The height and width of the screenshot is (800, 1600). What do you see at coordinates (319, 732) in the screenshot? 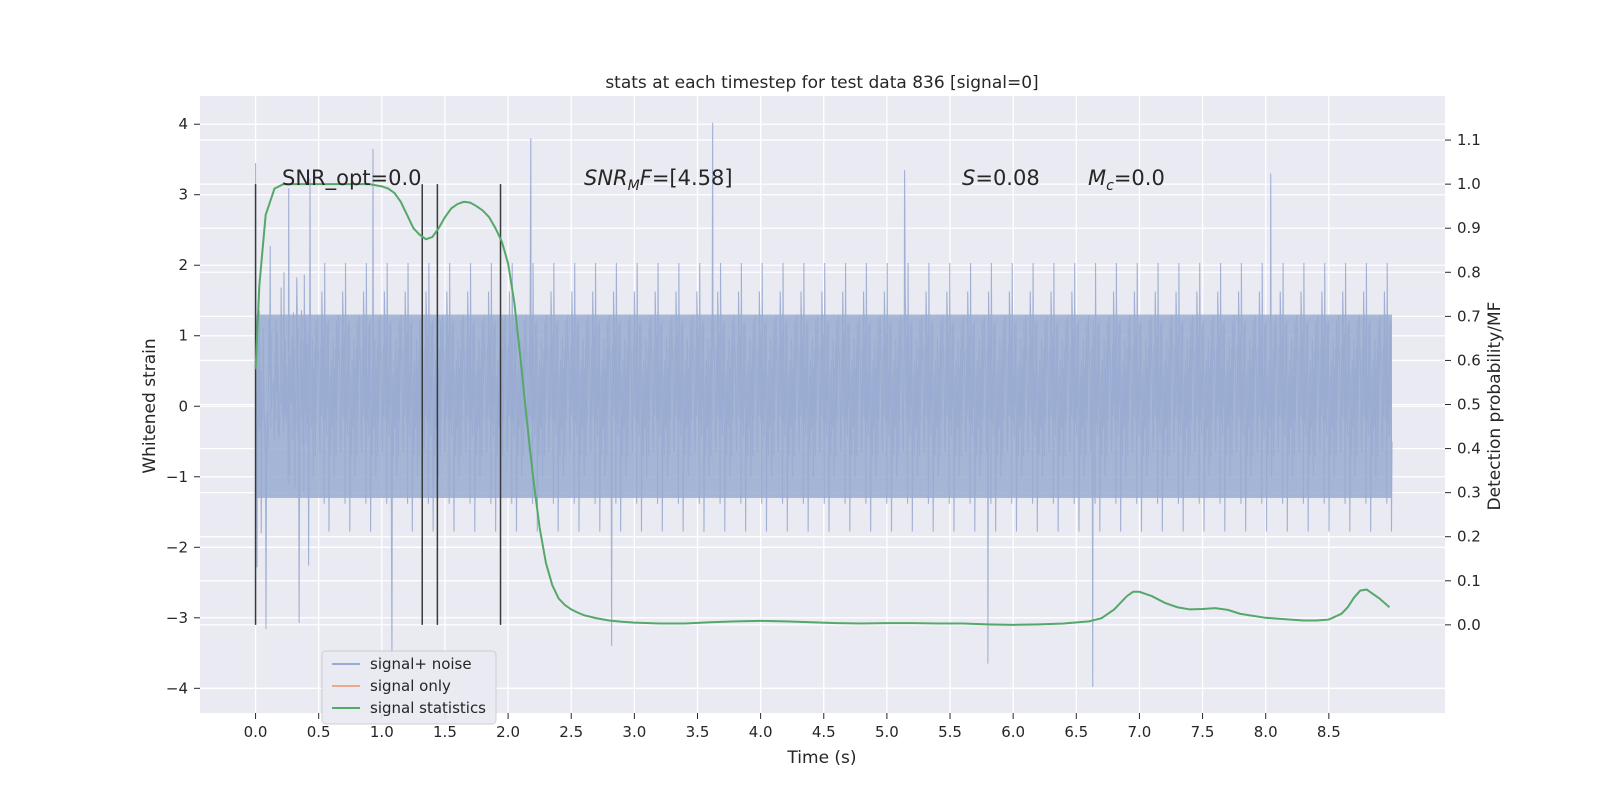
I see `x-tick-label: 0.5` at bounding box center [319, 732].